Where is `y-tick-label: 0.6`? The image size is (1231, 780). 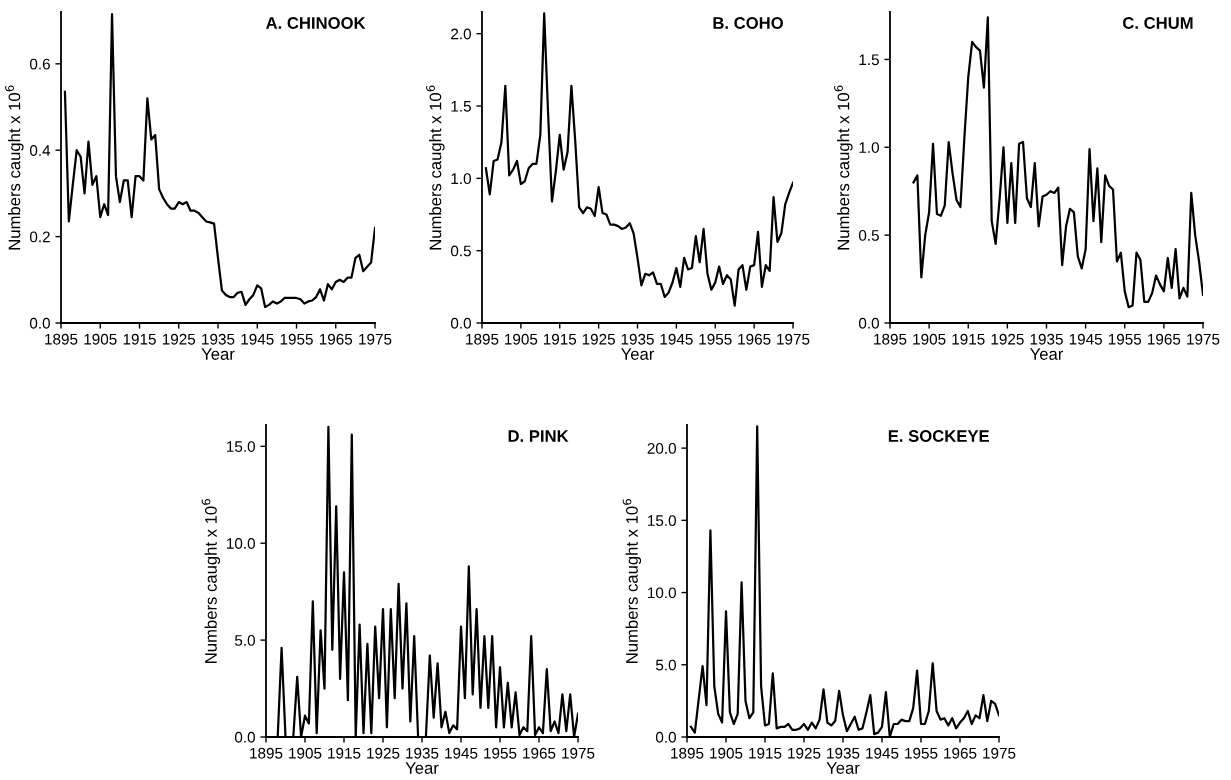 y-tick-label: 0.6 is located at coordinates (39, 64).